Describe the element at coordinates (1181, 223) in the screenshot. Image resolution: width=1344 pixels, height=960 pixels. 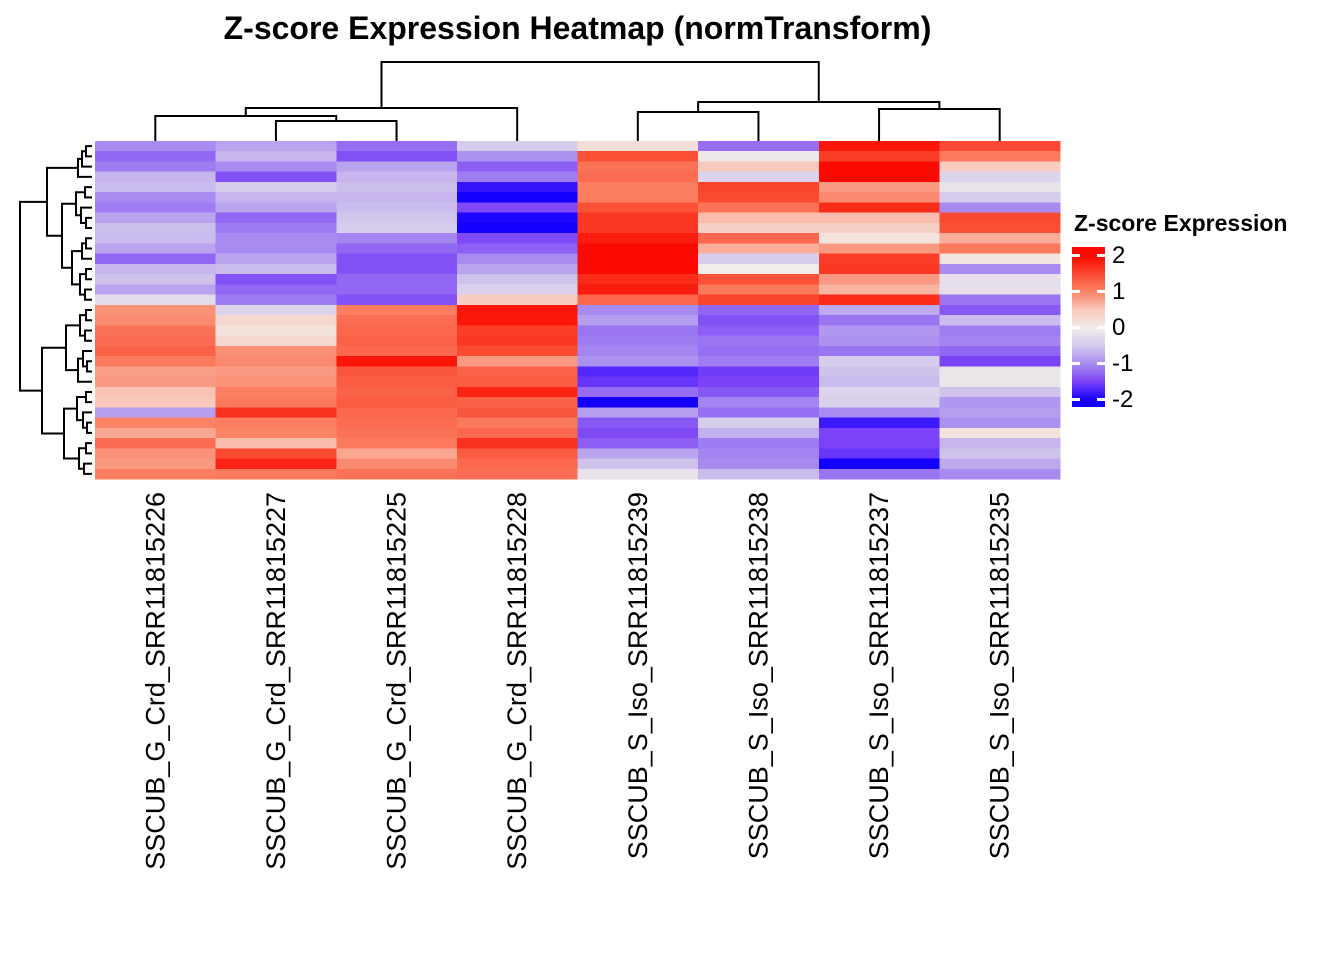
I see `legend-title: Z-score Expression` at that location.